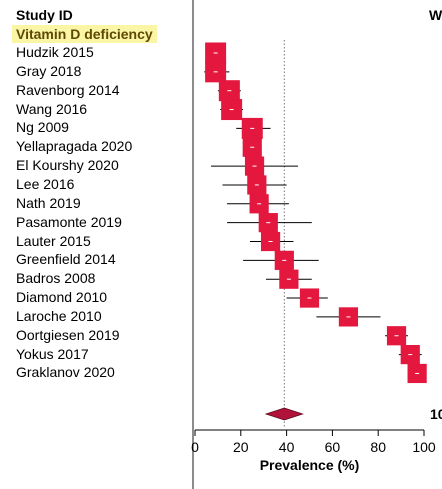  I want to click on study-name: Hudzik 2015, so click(55, 52).